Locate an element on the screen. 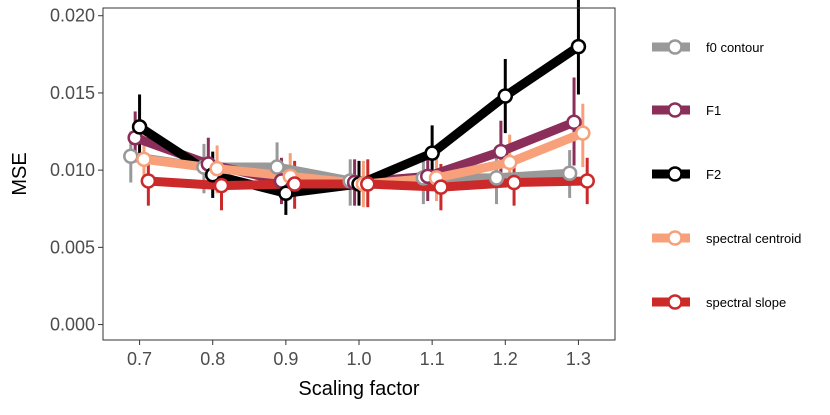  legend-item-f1: F1 is located at coordinates (686, 110).